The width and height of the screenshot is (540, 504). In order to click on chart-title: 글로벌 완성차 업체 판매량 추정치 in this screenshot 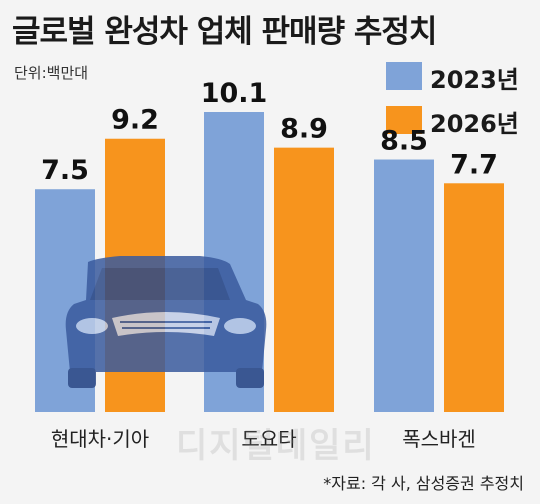, I will do `click(224, 32)`.